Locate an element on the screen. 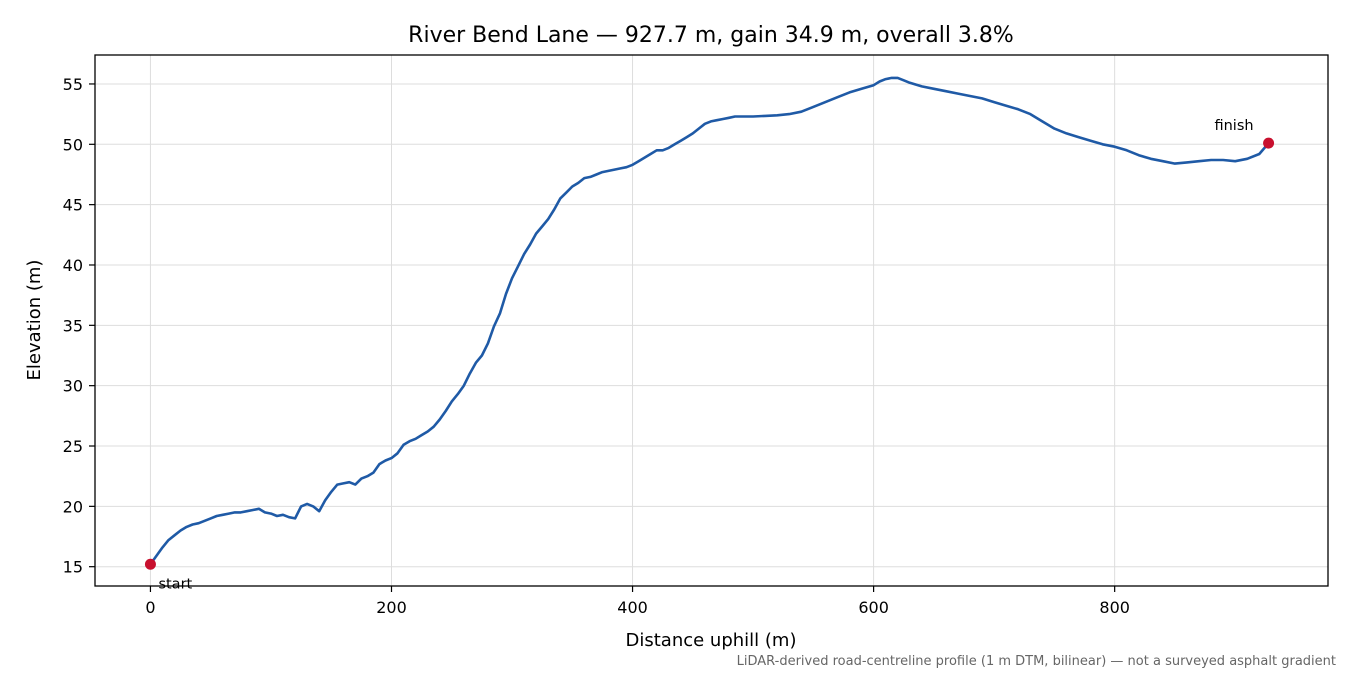 The image size is (1350, 675). y-tick-label: 30 is located at coordinates (73, 386).